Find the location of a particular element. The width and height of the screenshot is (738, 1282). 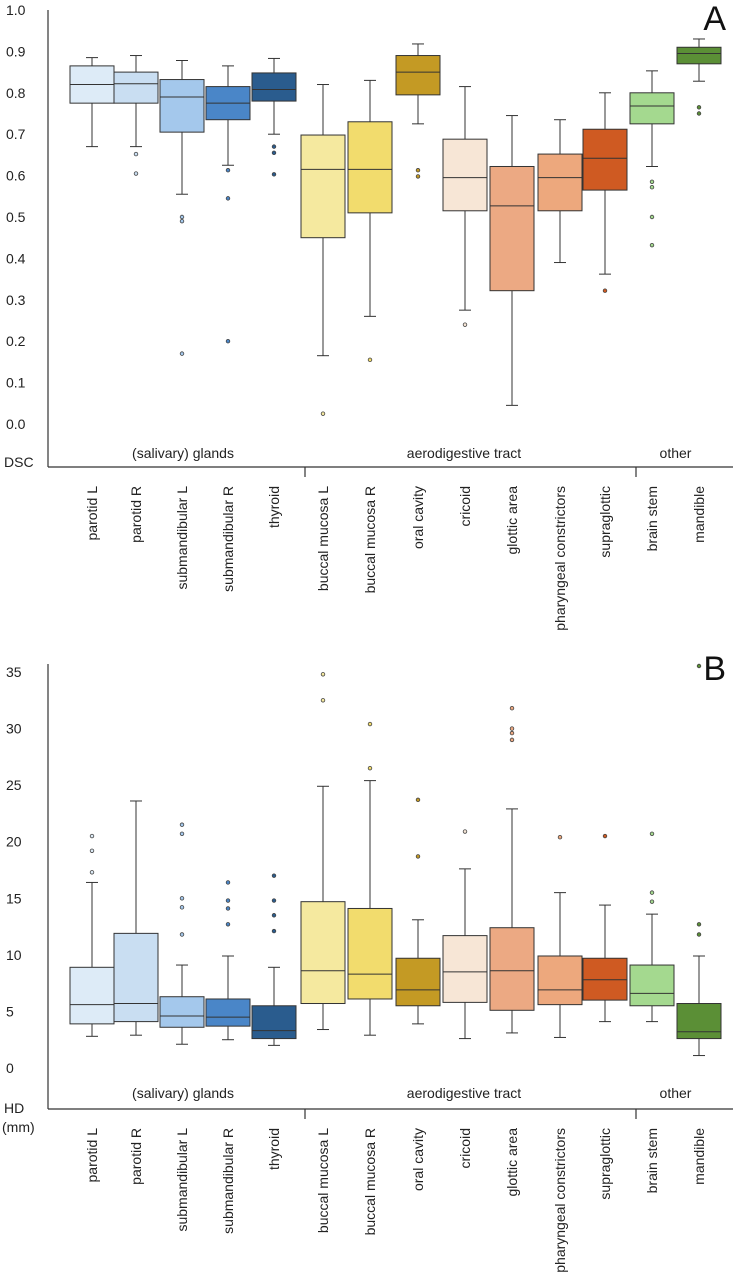

y-tick-label-a: 0.3 is located at coordinates (16, 300).